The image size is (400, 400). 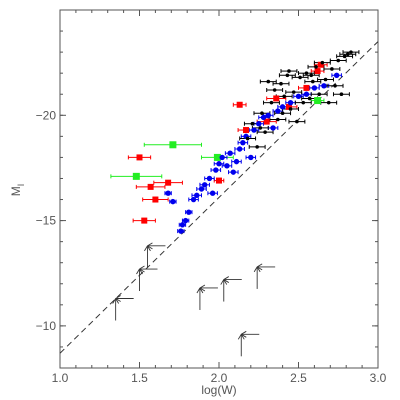 I want to click on x-tick-label: 3.0, so click(x=378, y=378).